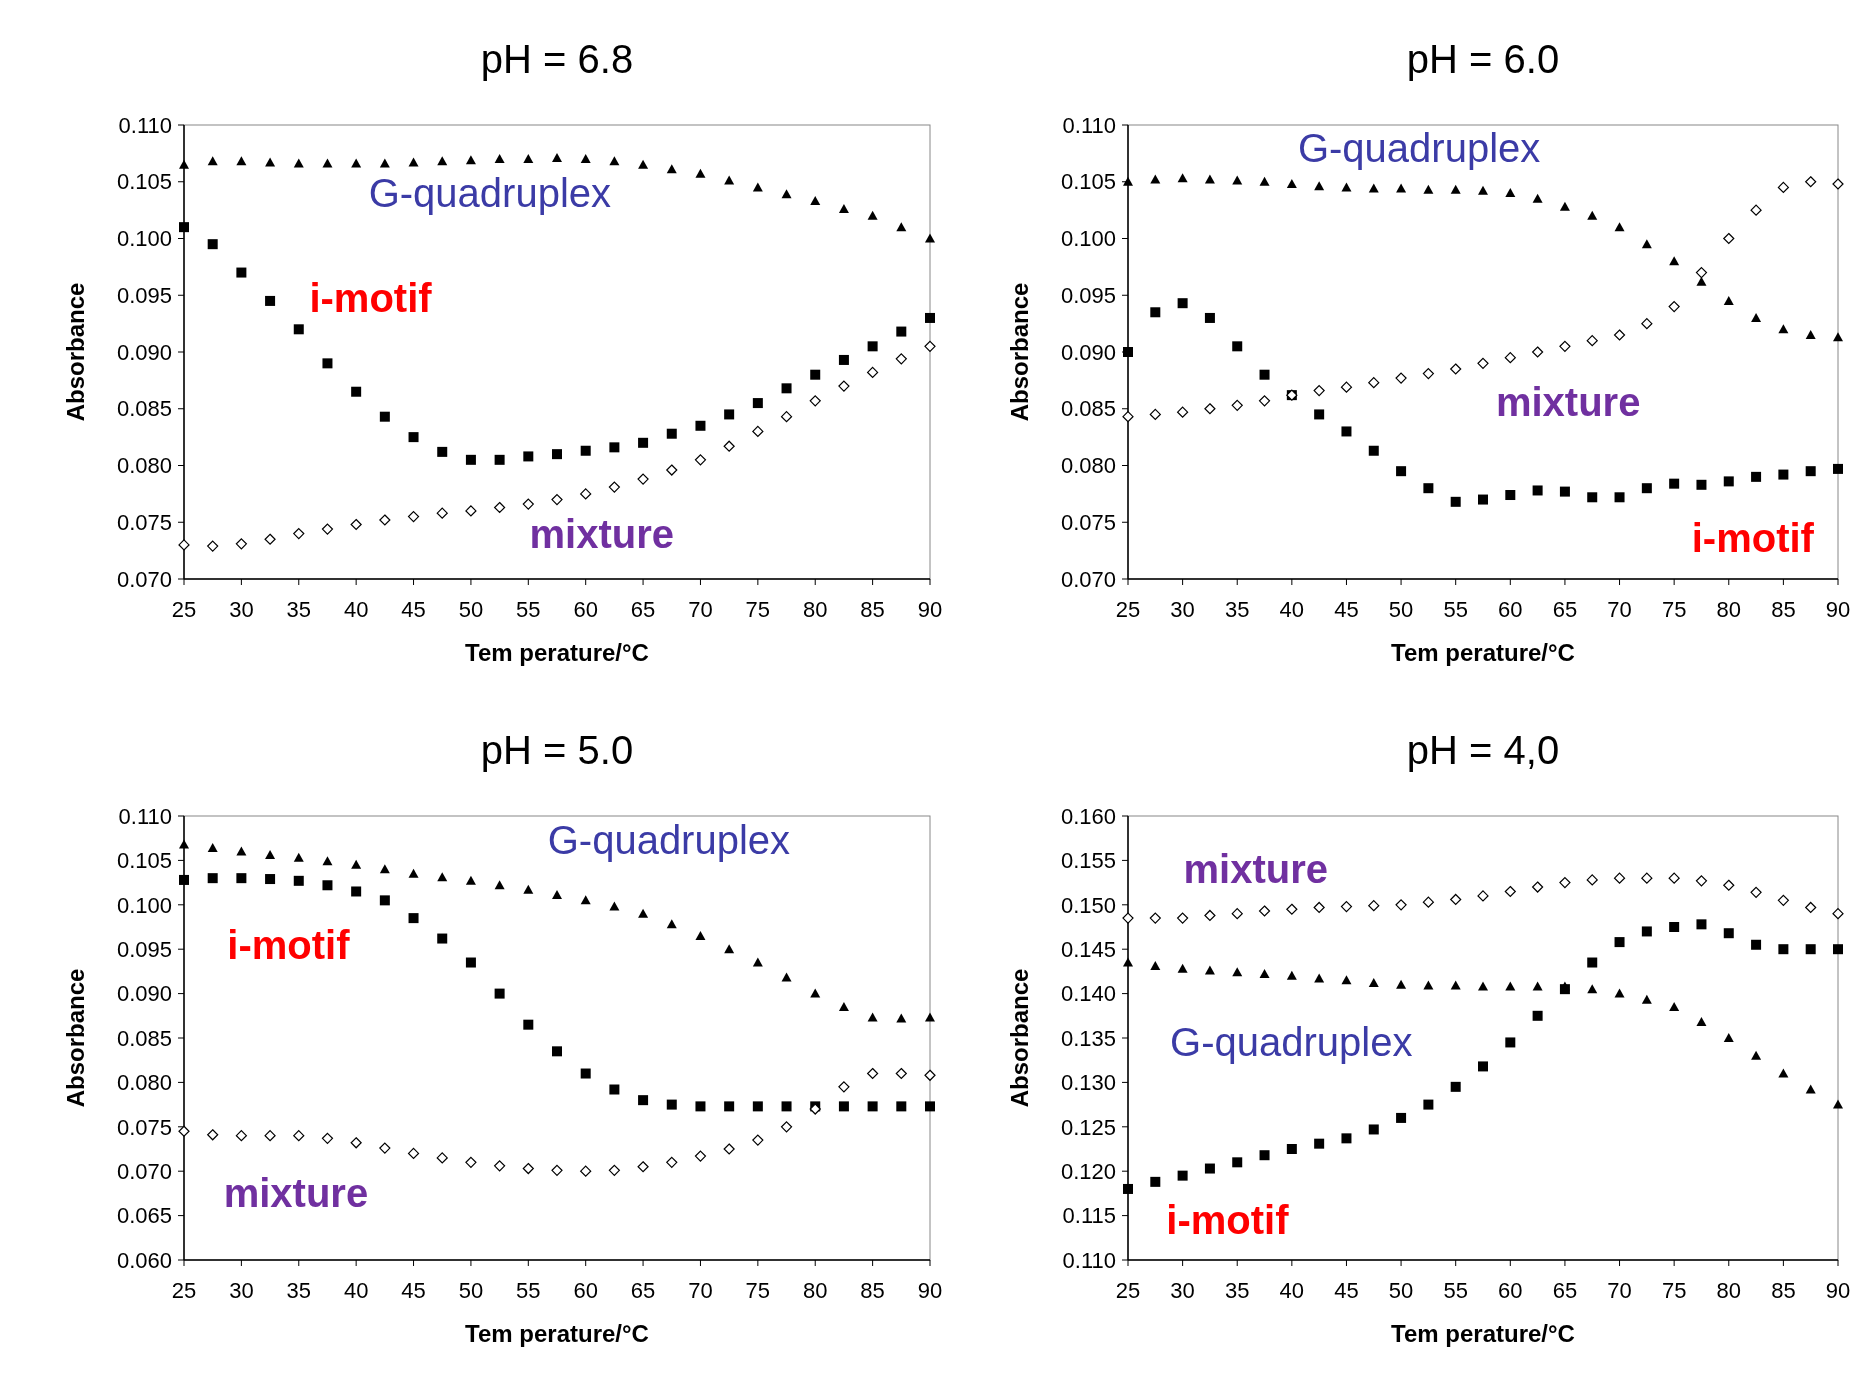 This screenshot has width=1874, height=1373. Describe the element at coordinates (585, 1290) in the screenshot. I see `x-tick-label: 60` at that location.